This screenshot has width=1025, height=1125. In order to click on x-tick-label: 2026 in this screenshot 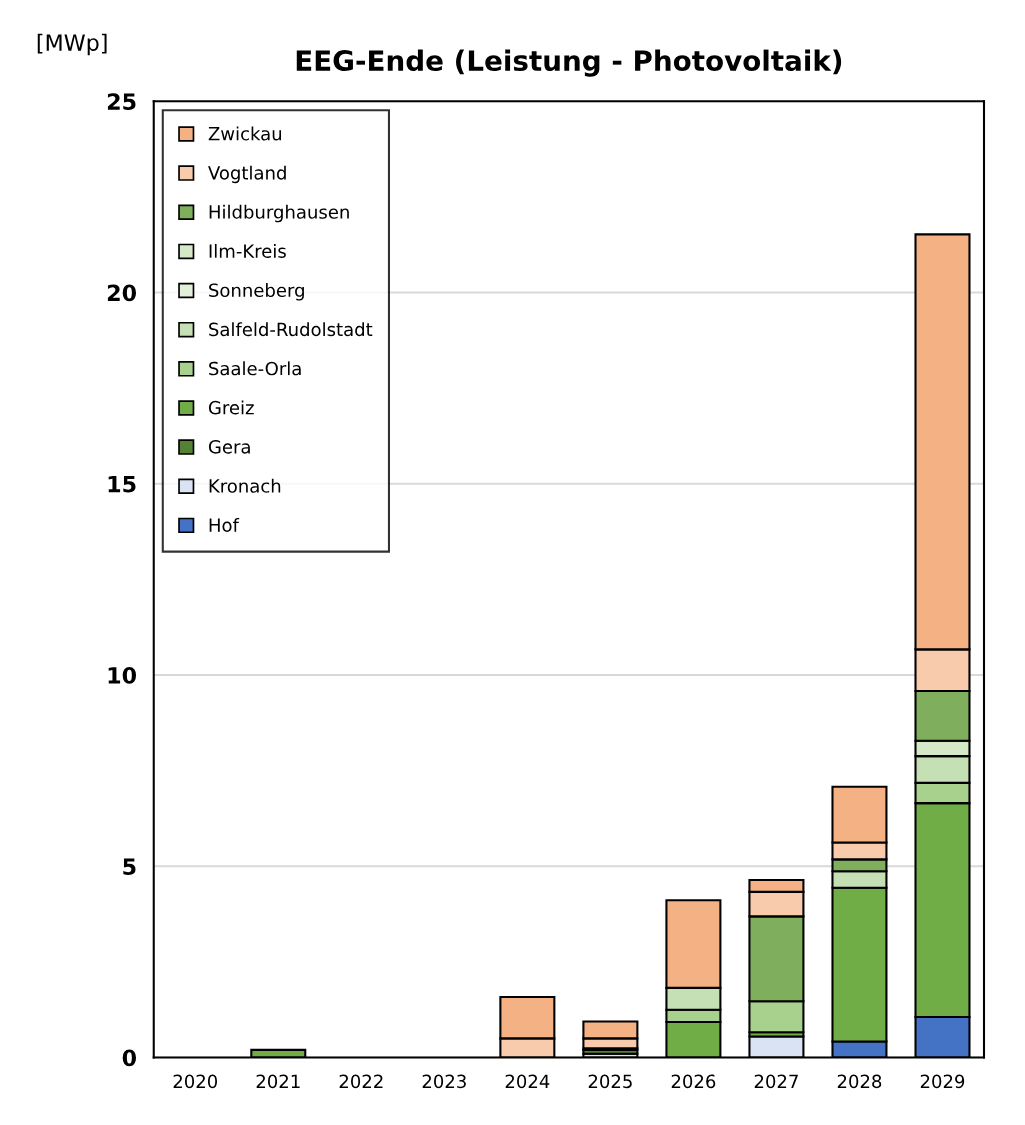, I will do `click(693, 1081)`.